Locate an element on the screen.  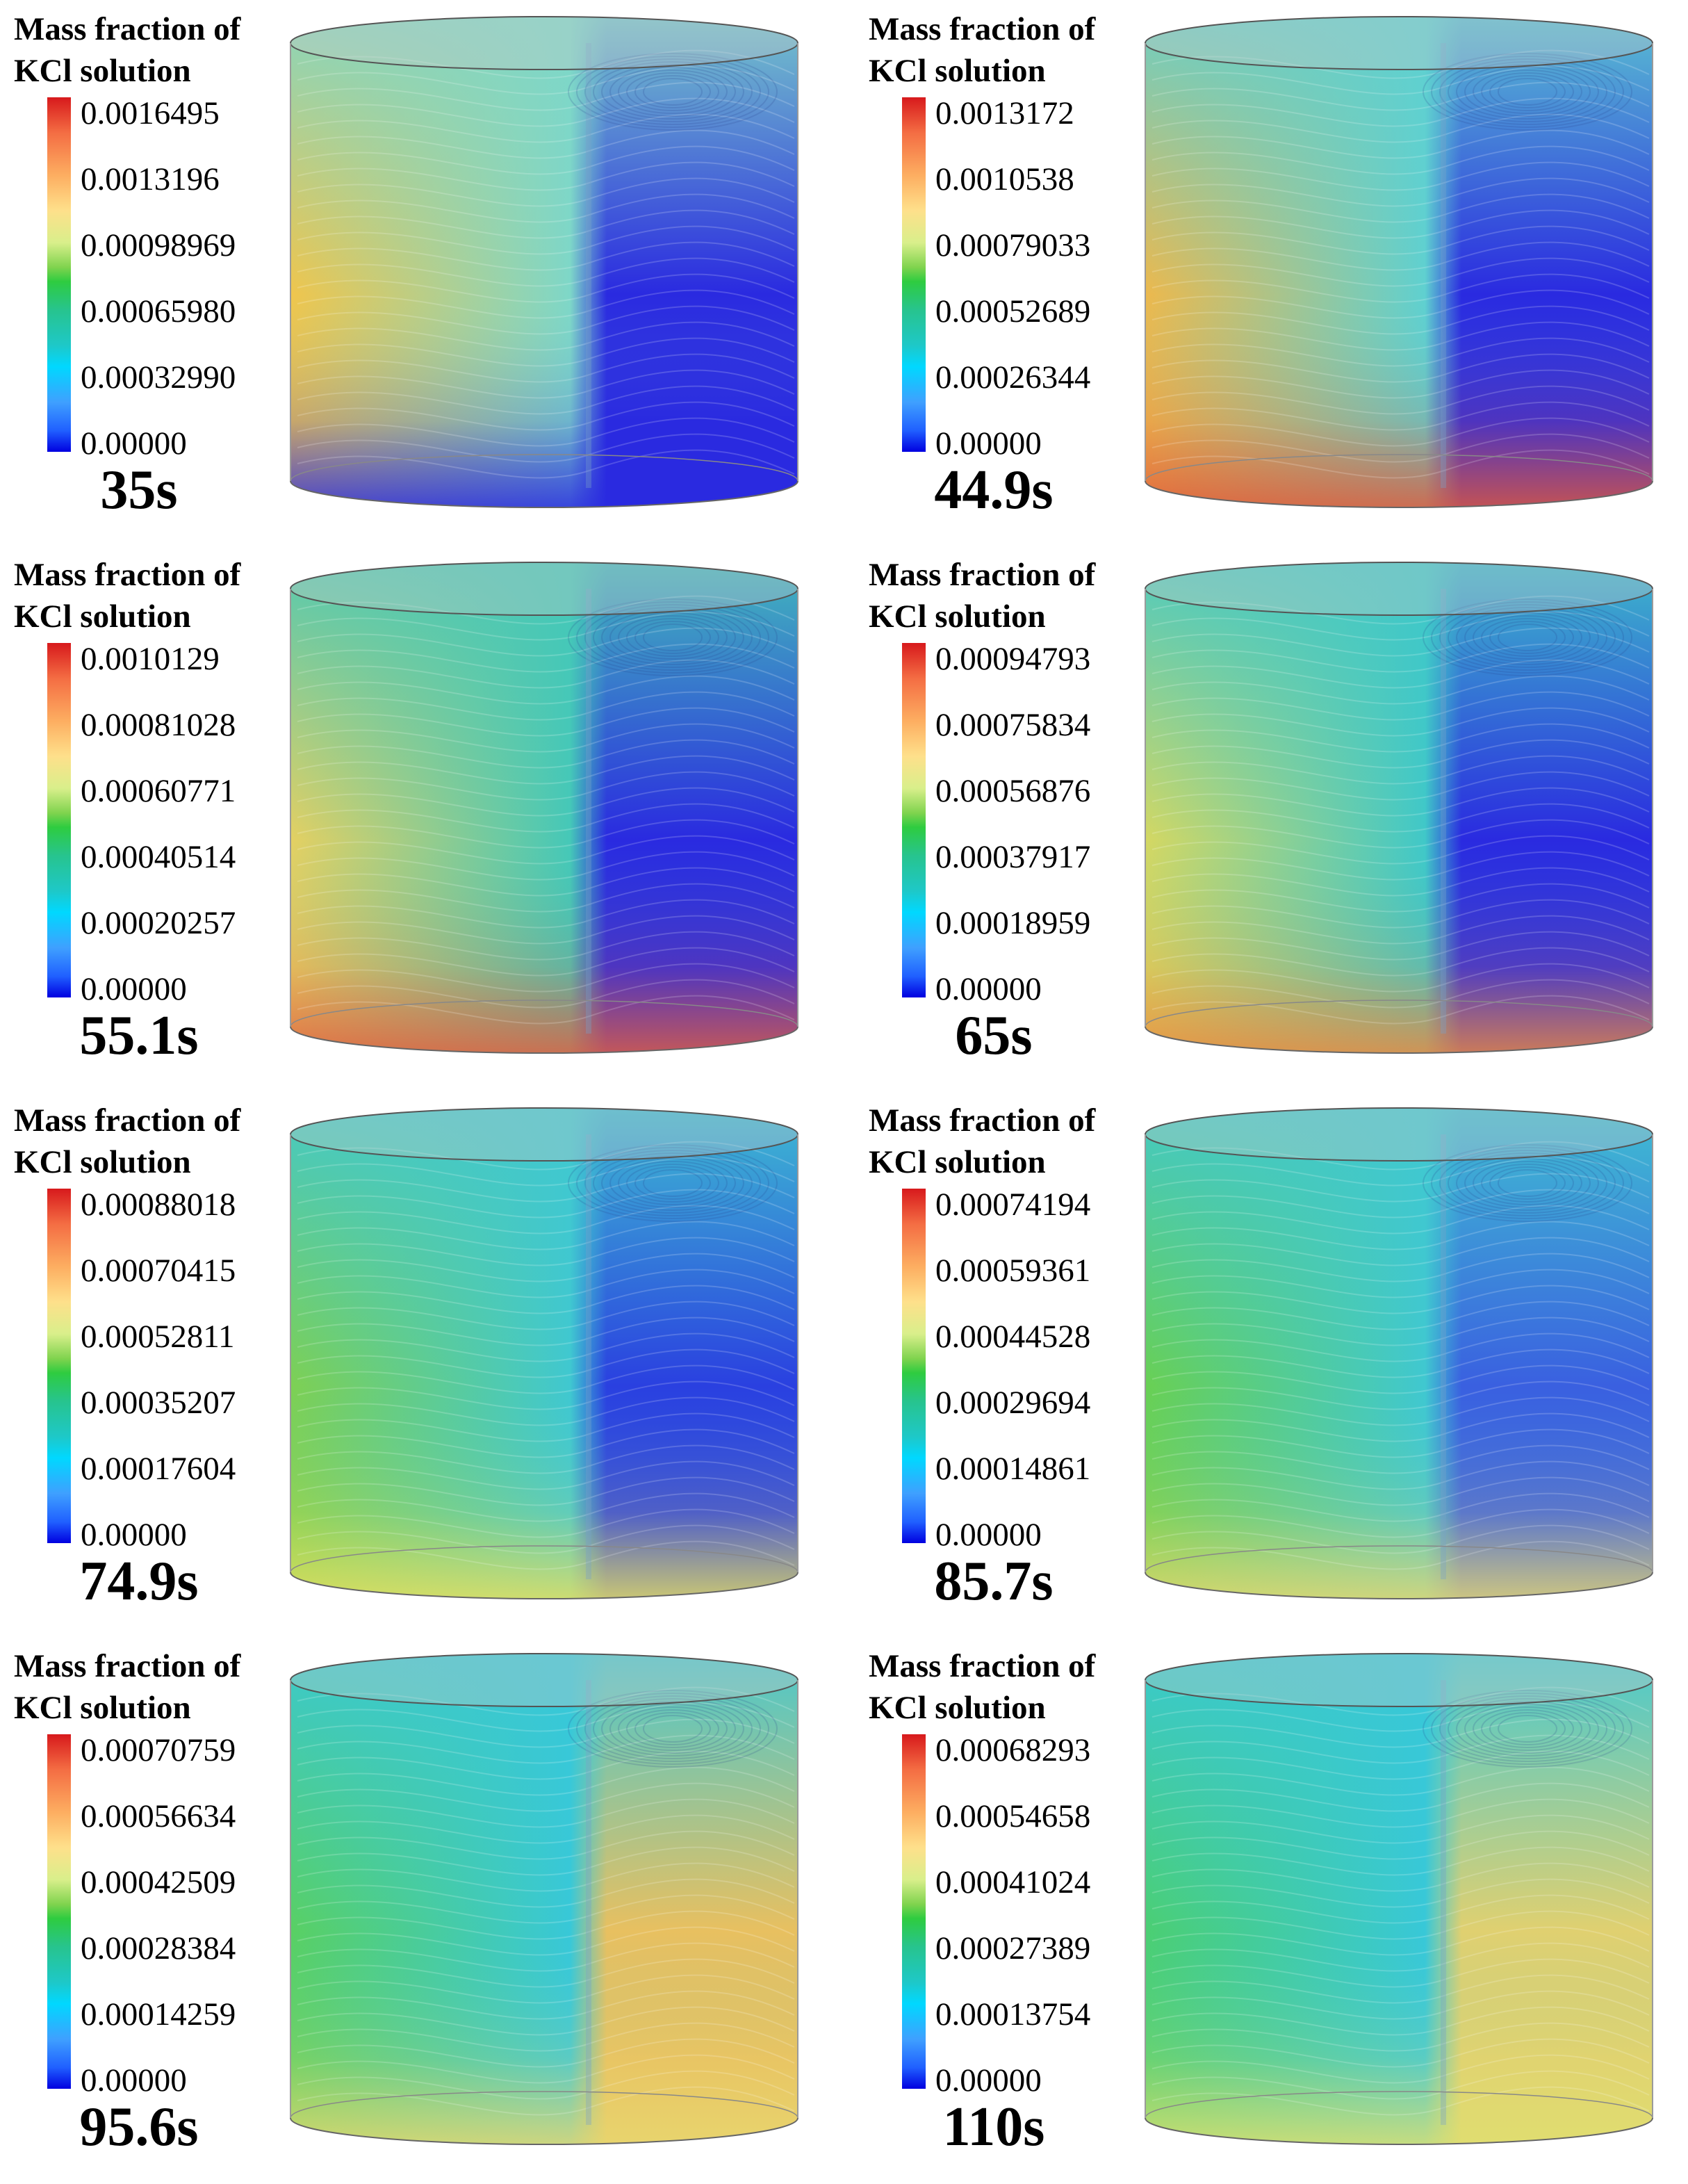
tick-4: 0.00070415 is located at coordinates (158, 1271).